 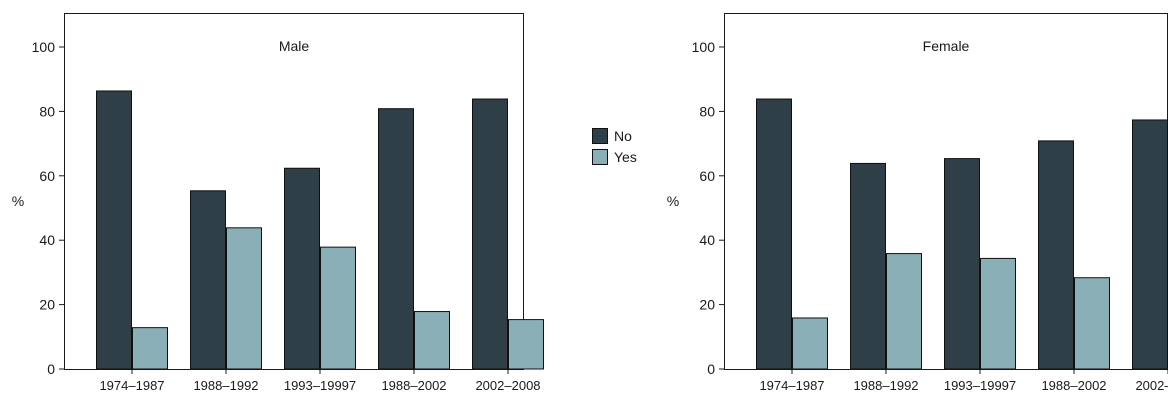 I want to click on chart-title: Male, so click(x=294, y=46).